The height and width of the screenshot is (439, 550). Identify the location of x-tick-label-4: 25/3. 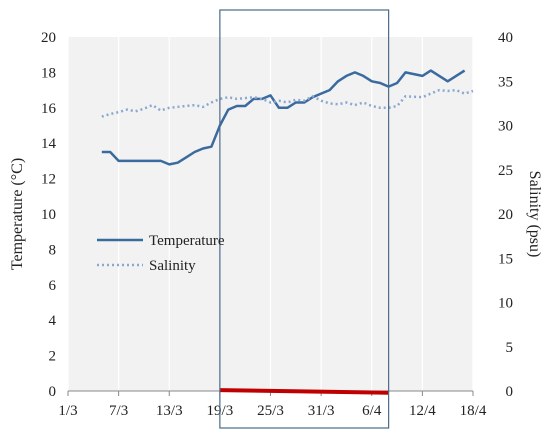
(270, 411).